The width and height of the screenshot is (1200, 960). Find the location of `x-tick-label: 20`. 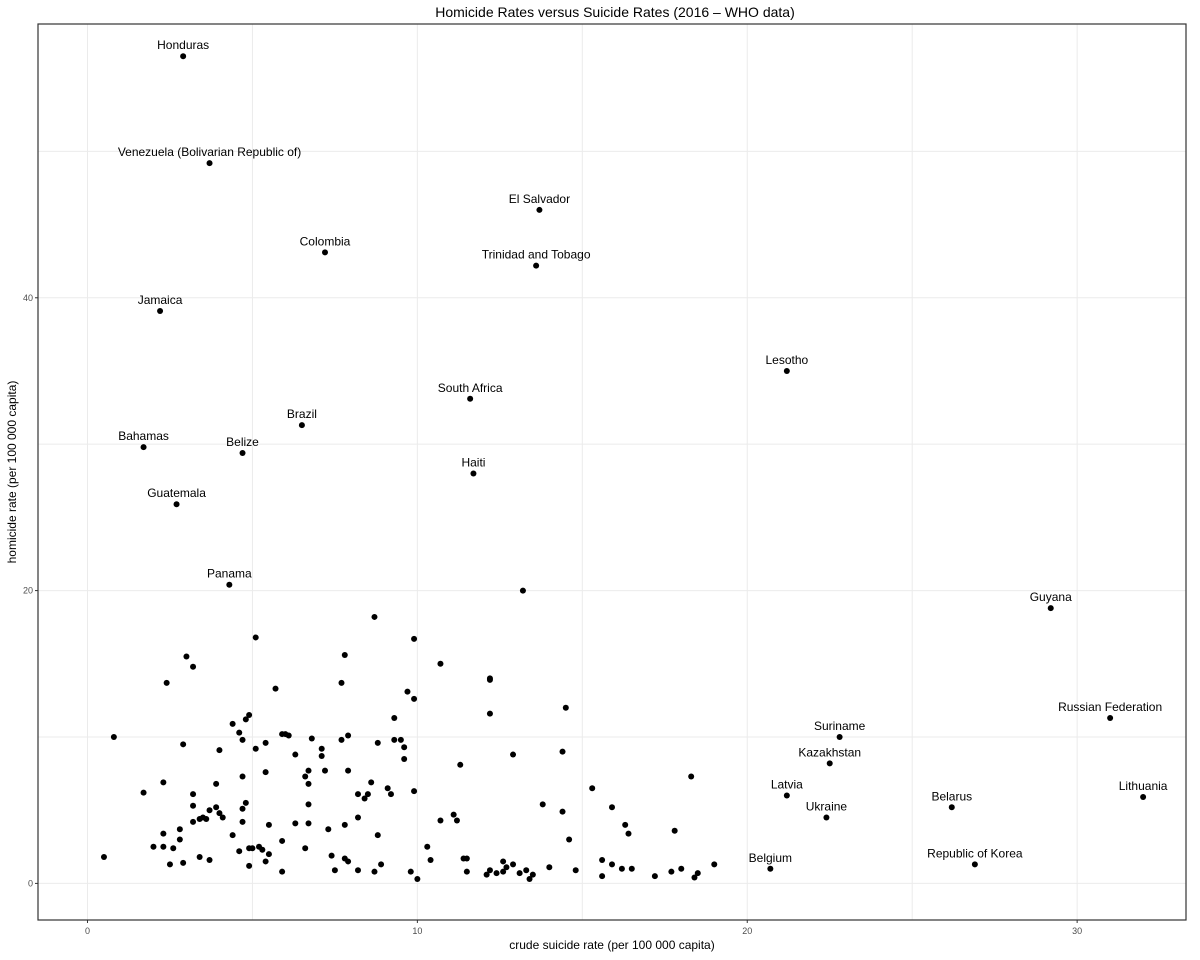

x-tick-label: 20 is located at coordinates (747, 931).